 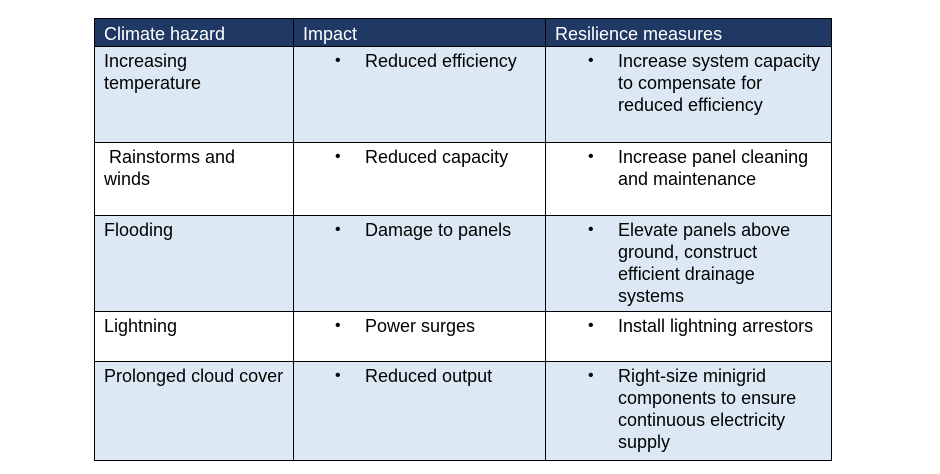 I want to click on hazard-cell: Rainstorms and winds, so click(x=194, y=179).